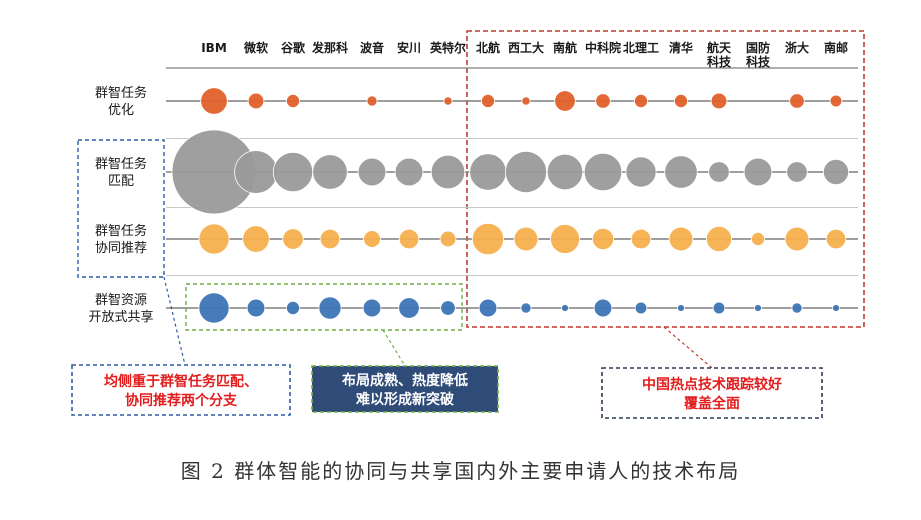 This screenshot has width=921, height=520. What do you see at coordinates (603, 47) in the screenshot?
I see `column-label: 中科院` at bounding box center [603, 47].